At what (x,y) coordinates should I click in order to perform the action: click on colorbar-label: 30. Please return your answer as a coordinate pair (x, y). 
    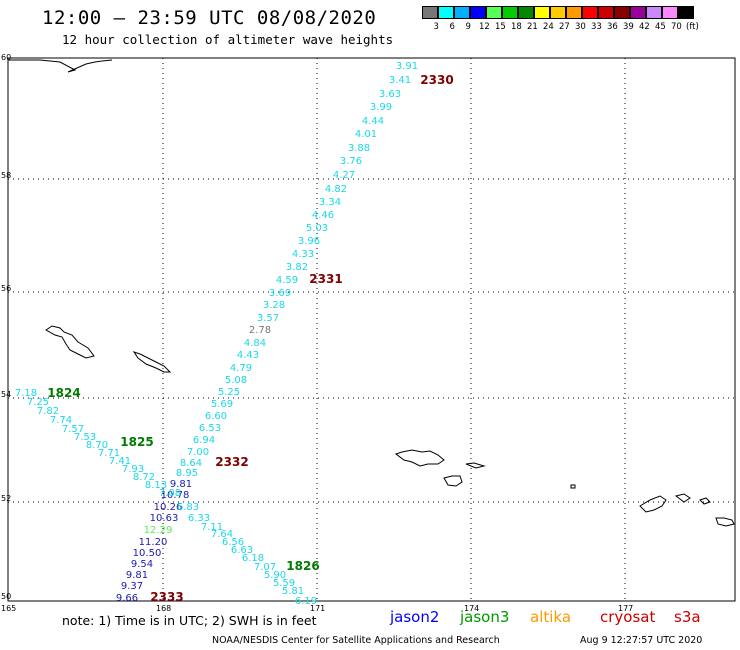
    Looking at the image, I should click on (580, 27).